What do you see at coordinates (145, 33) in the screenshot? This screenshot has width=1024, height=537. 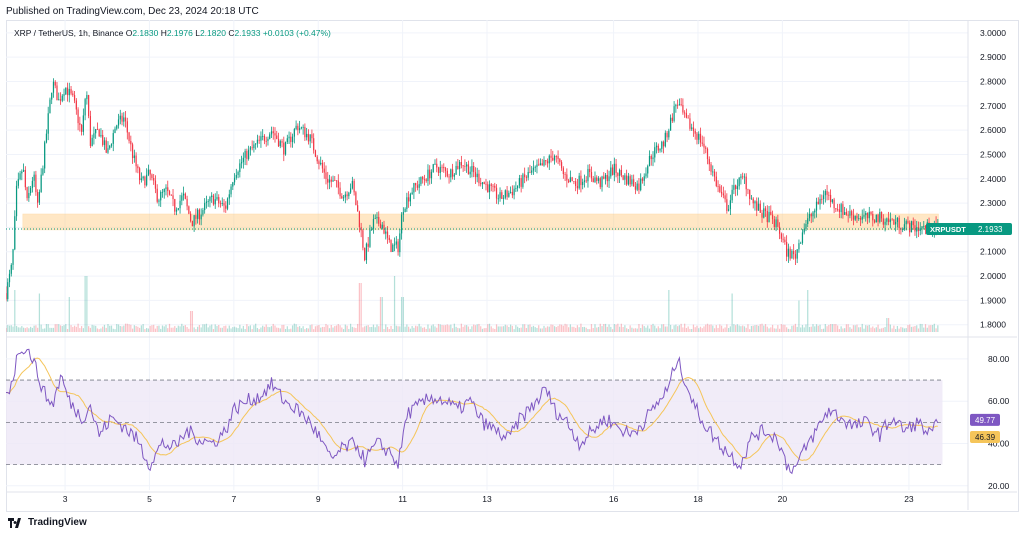 I see `open-value: 2.1830` at bounding box center [145, 33].